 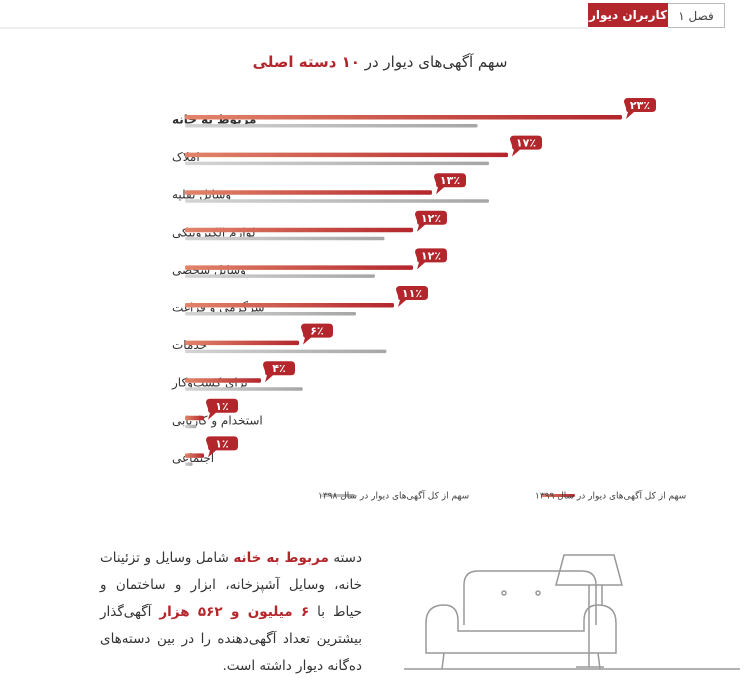 What do you see at coordinates (572, 612) in the screenshot?
I see `illustration` at bounding box center [572, 612].